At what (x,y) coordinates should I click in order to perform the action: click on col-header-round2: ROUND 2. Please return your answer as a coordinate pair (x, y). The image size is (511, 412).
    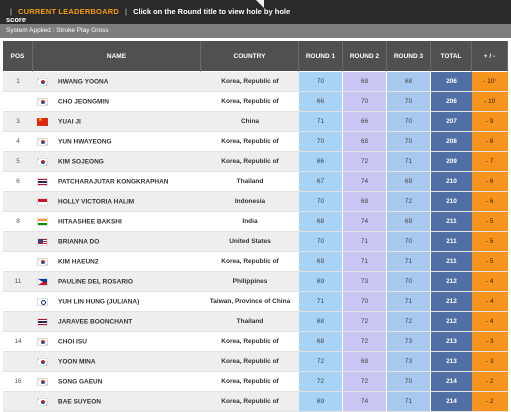
    Looking at the image, I should click on (365, 56).